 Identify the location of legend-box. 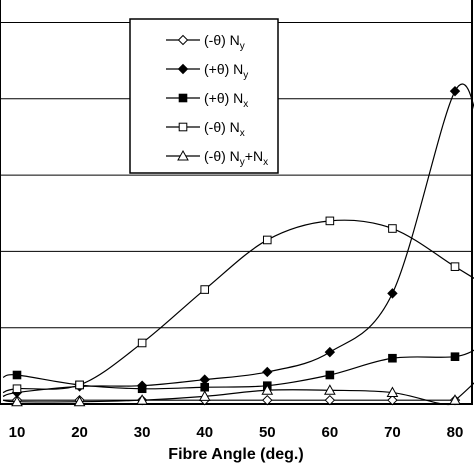
(204, 96).